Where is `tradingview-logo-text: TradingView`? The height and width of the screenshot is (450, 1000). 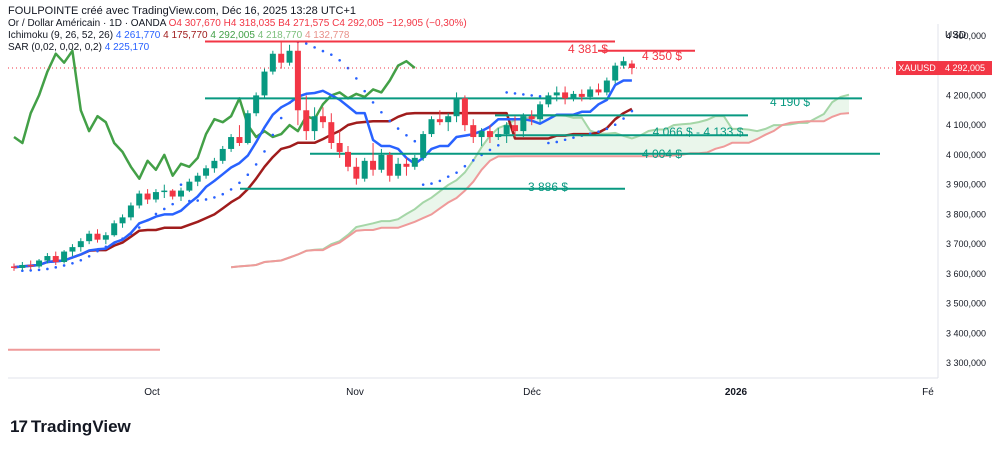
tradingview-logo-text: TradingView is located at coordinates (80, 426).